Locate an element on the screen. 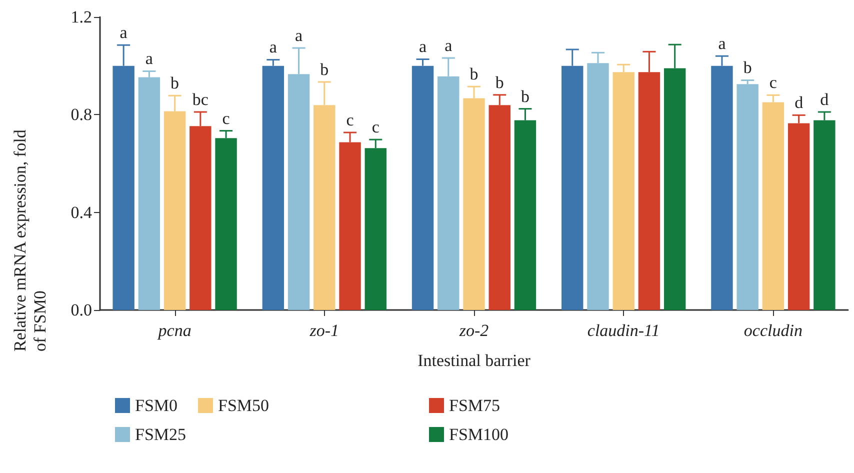 The width and height of the screenshot is (854, 473). legend-label: FSM100 is located at coordinates (479, 434).